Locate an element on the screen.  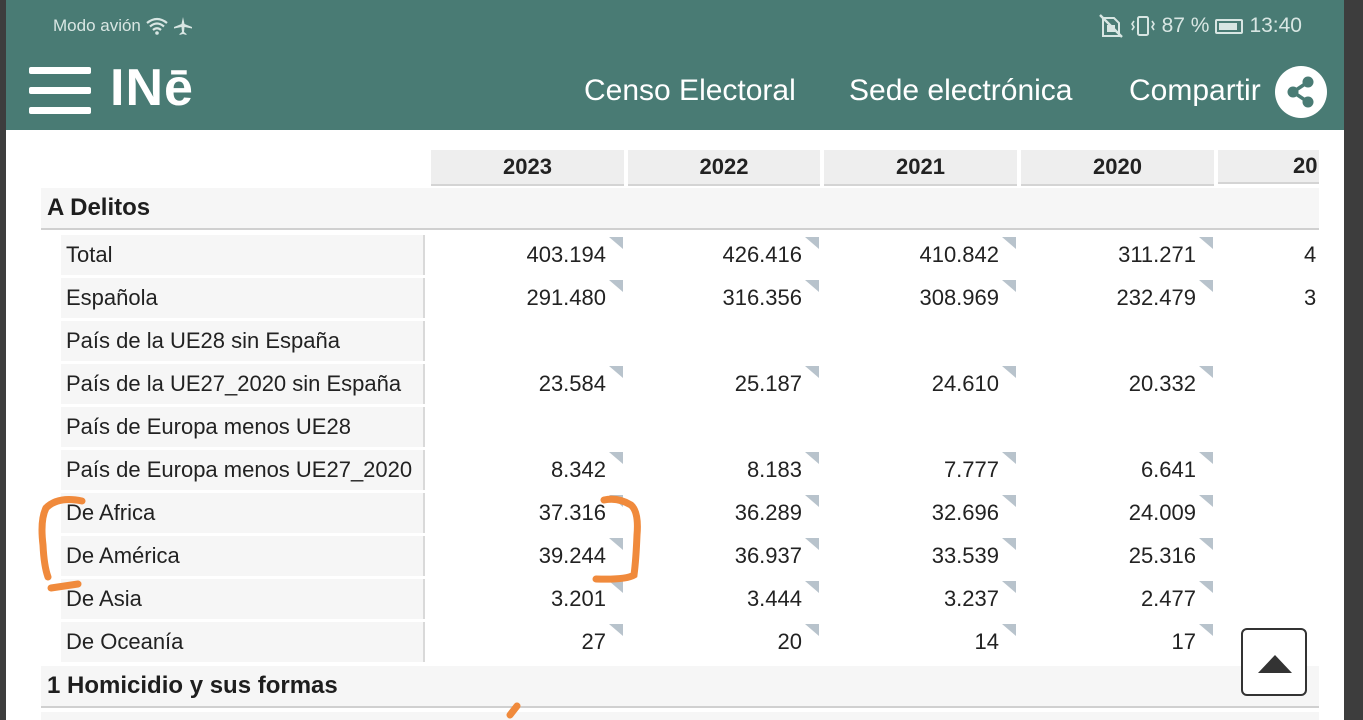
year-header-partial: 20 is located at coordinates (1268, 167).